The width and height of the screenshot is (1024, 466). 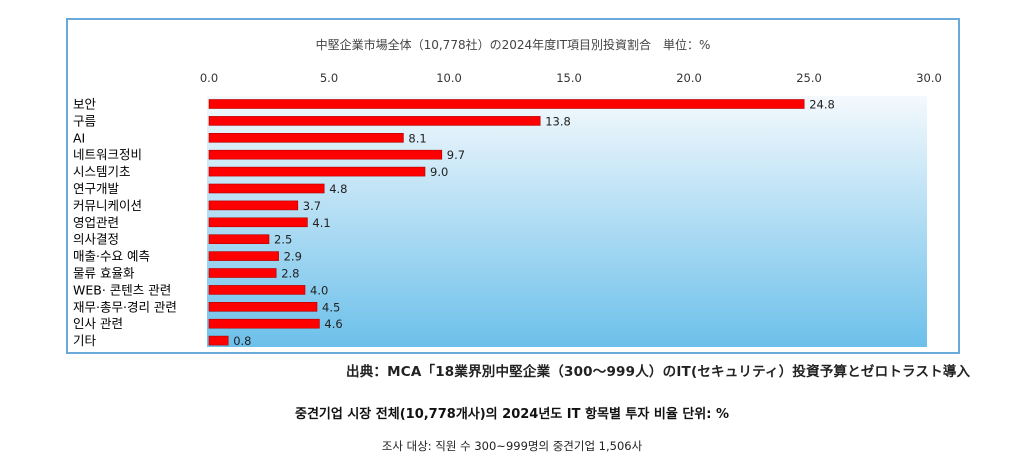 What do you see at coordinates (809, 78) in the screenshot?
I see `x-tick-label: 25.0` at bounding box center [809, 78].